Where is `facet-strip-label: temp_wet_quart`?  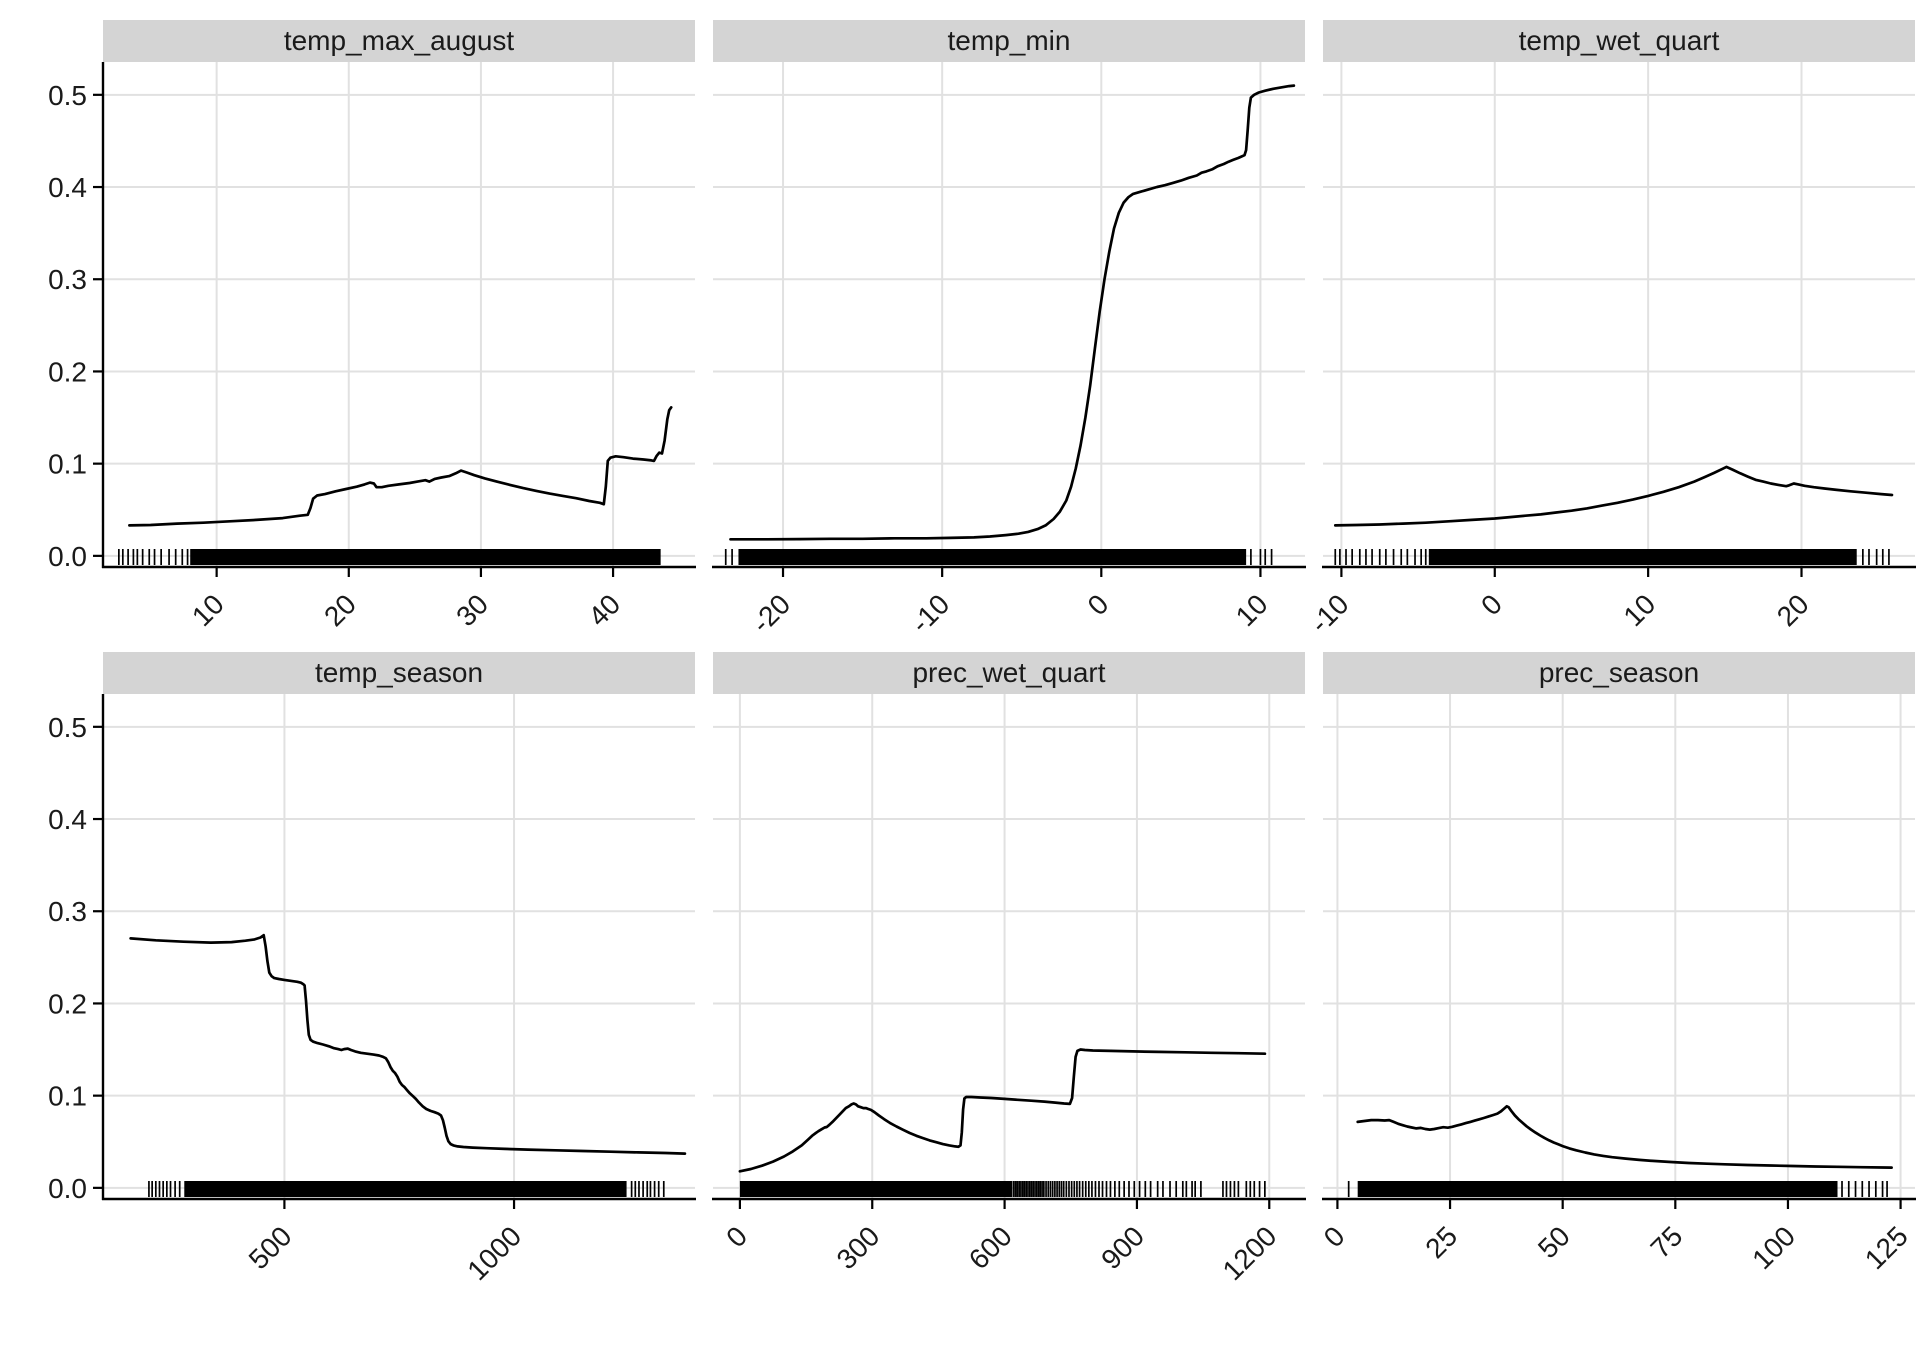 facet-strip-label: temp_wet_quart is located at coordinates (1619, 40).